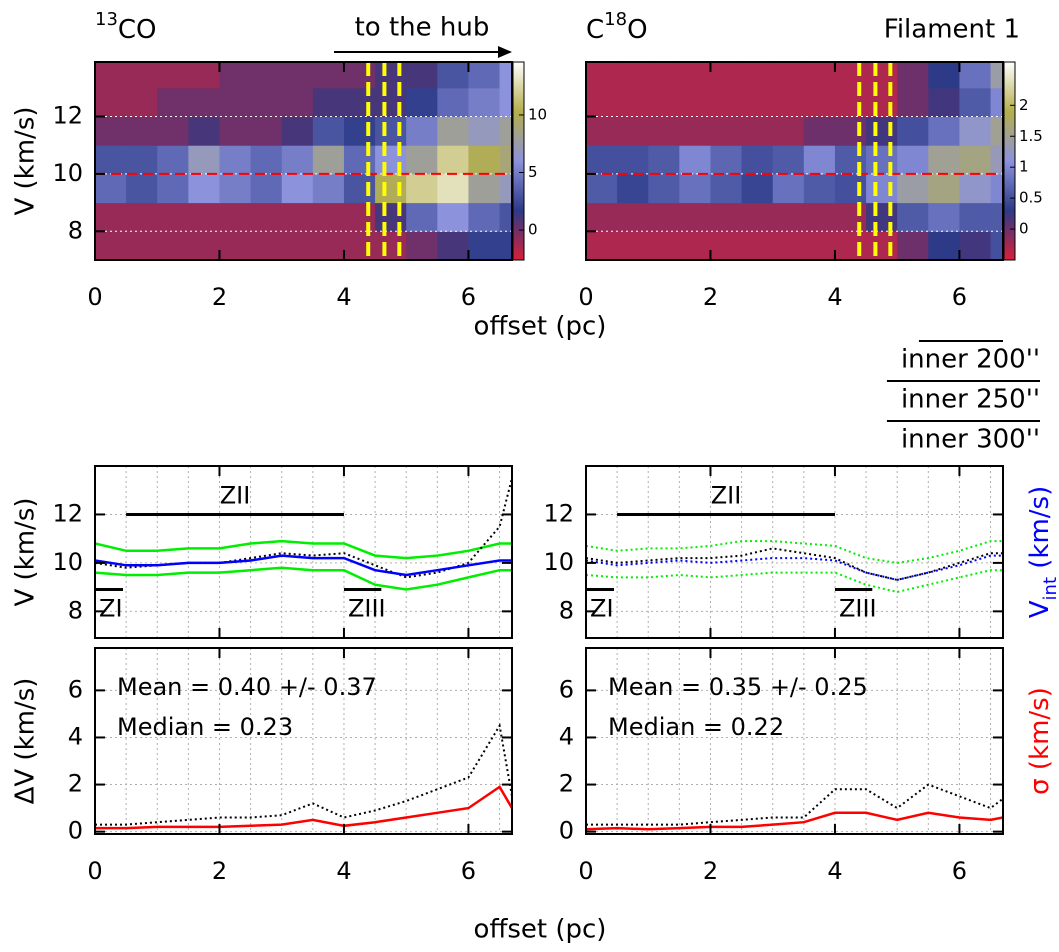  I want to click on arrow-label: to the hub, so click(422, 28).